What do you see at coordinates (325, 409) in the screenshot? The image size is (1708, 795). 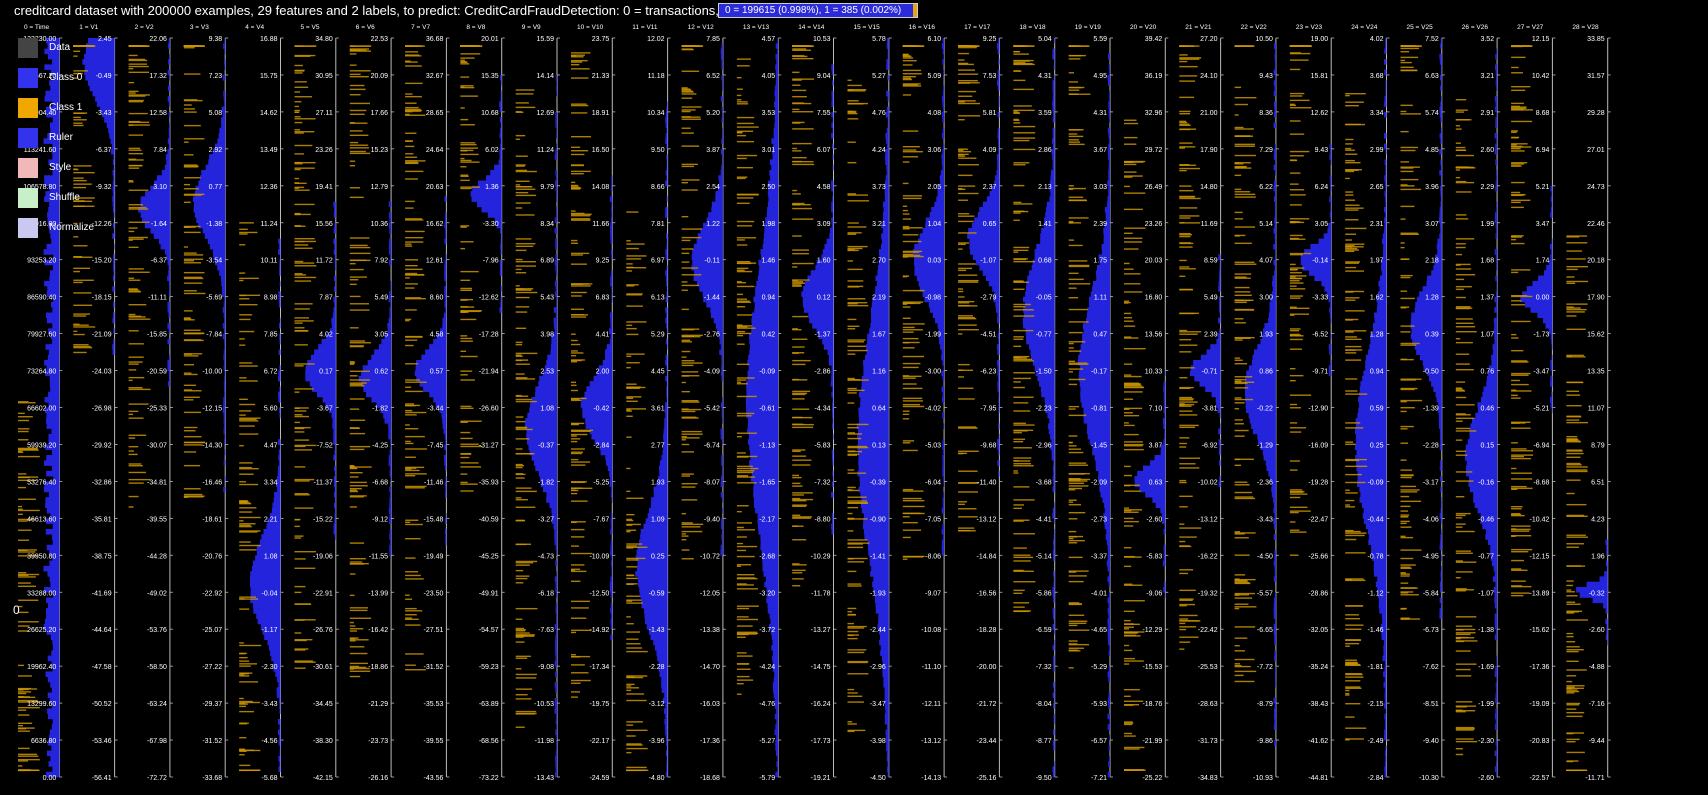 I see `tick-label: -3.67` at bounding box center [325, 409].